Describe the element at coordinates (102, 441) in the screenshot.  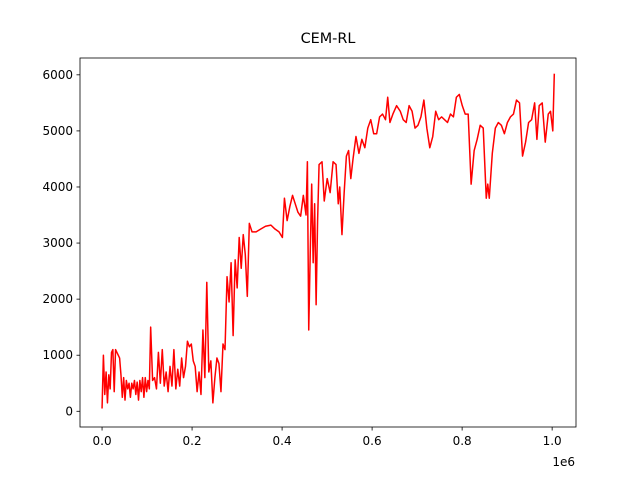
I see `x-tick-label: 0.0` at that location.